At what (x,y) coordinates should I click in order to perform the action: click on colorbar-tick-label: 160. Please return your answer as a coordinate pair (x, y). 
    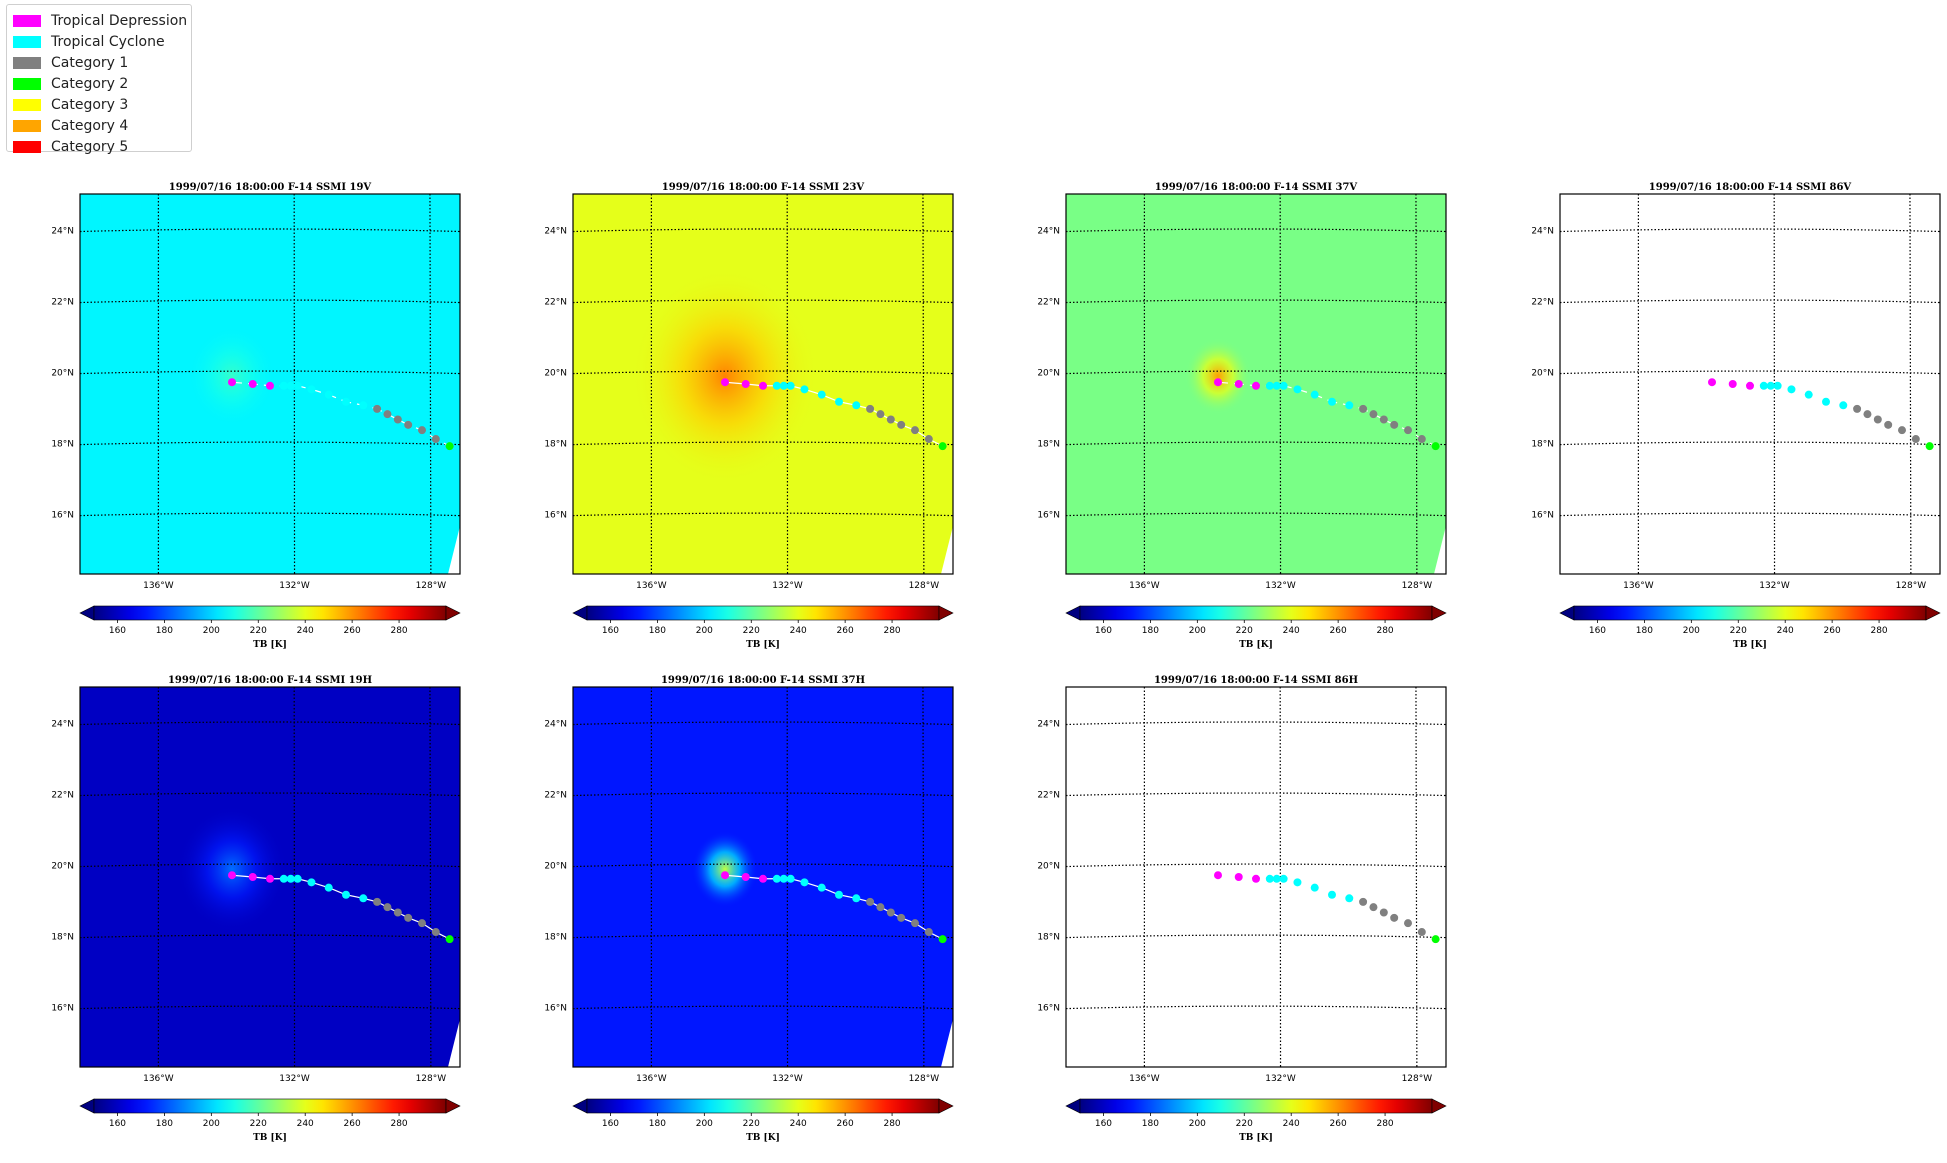
    Looking at the image, I should click on (1597, 631).